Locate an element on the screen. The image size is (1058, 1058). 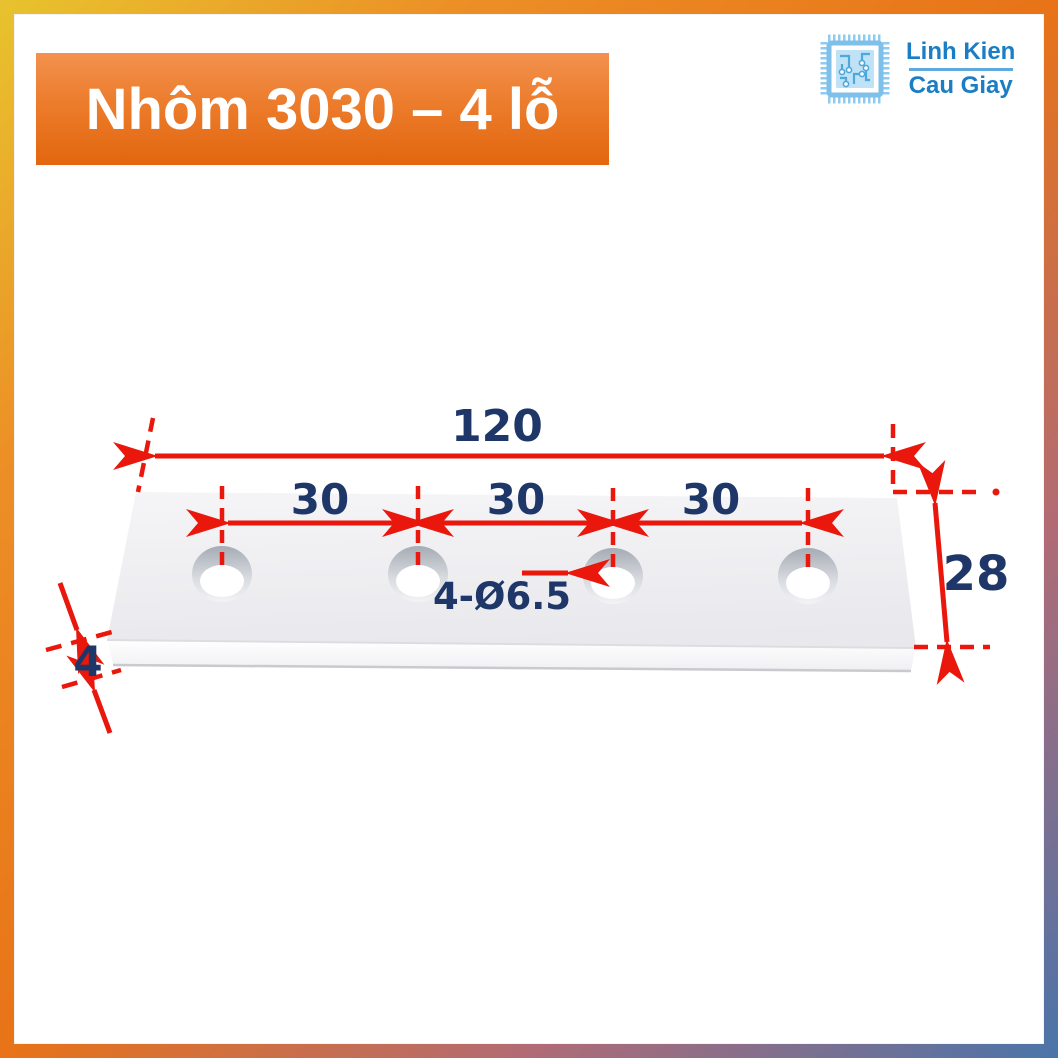
dimension-label-30-3: 30 is located at coordinates (711, 499).